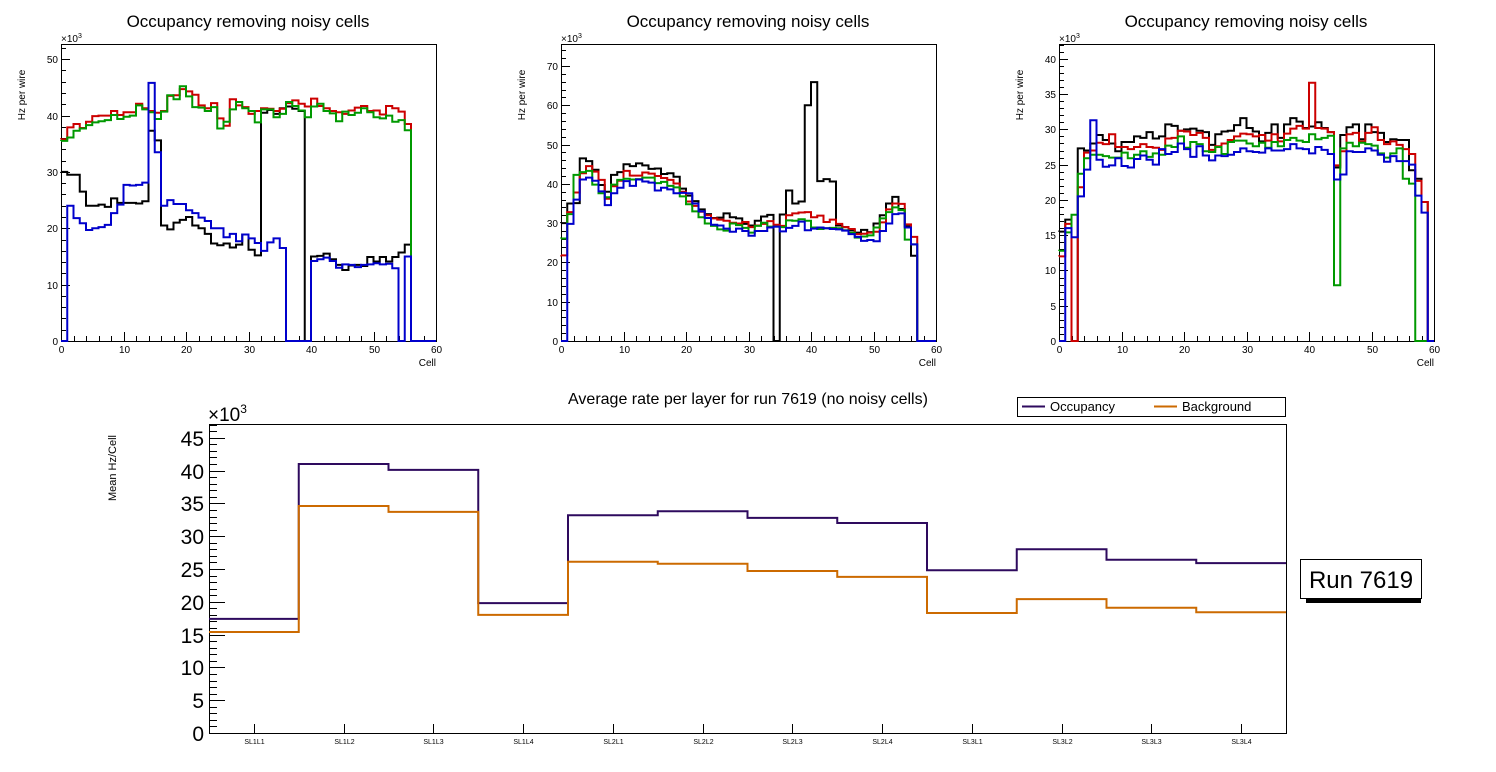  Describe the element at coordinates (248, 21) in the screenshot. I see `panel-1-title: Occupancy removing noisy cells` at that location.